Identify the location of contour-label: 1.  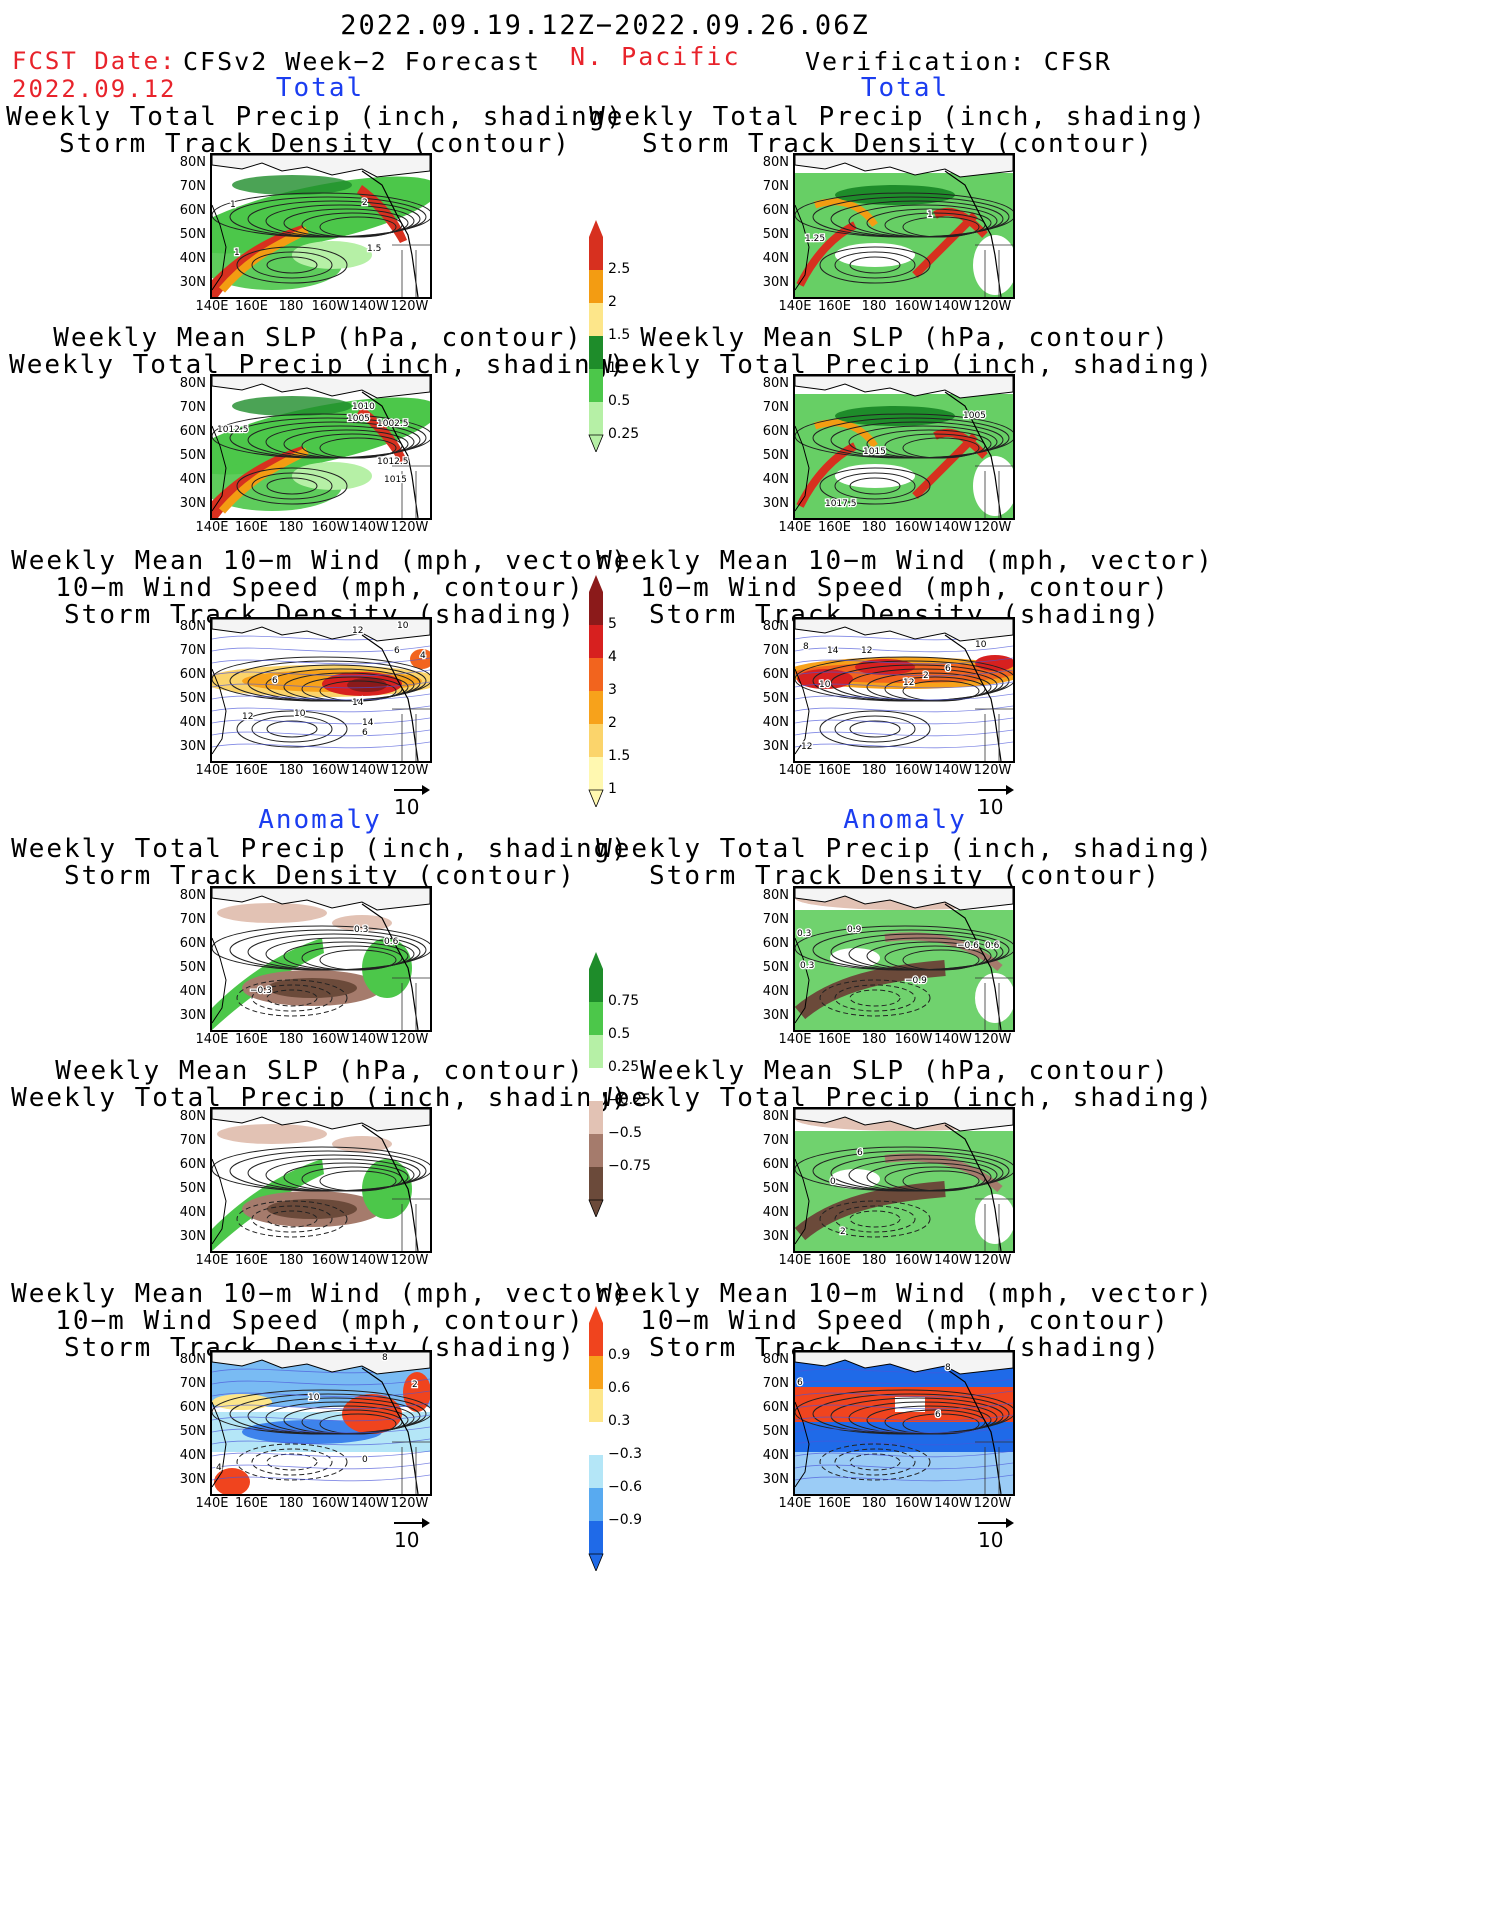
(233, 205).